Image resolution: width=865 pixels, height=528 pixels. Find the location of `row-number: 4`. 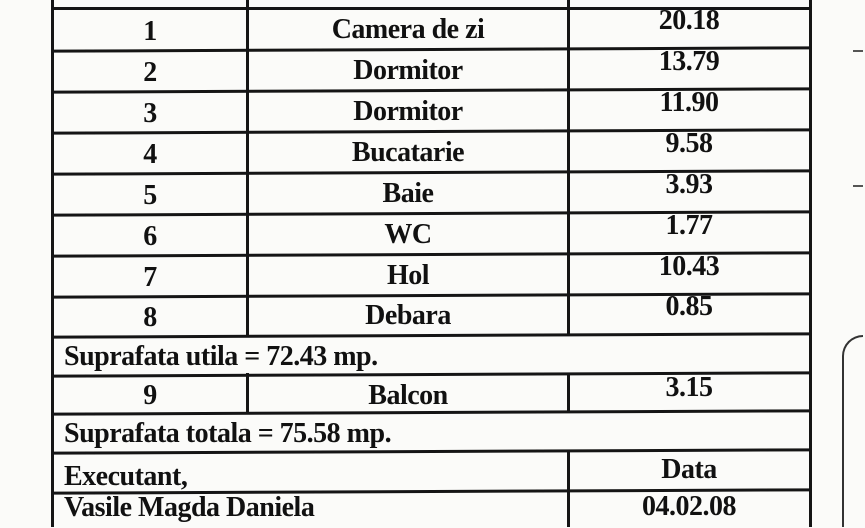

row-number: 4 is located at coordinates (150, 154).